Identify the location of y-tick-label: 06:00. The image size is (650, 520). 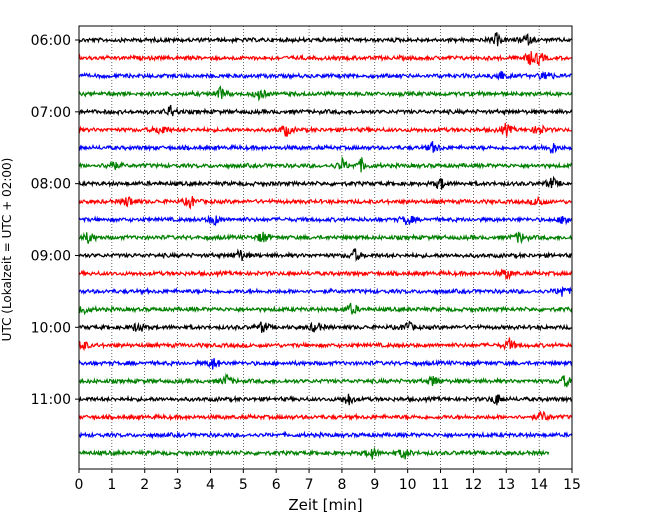
(51, 41).